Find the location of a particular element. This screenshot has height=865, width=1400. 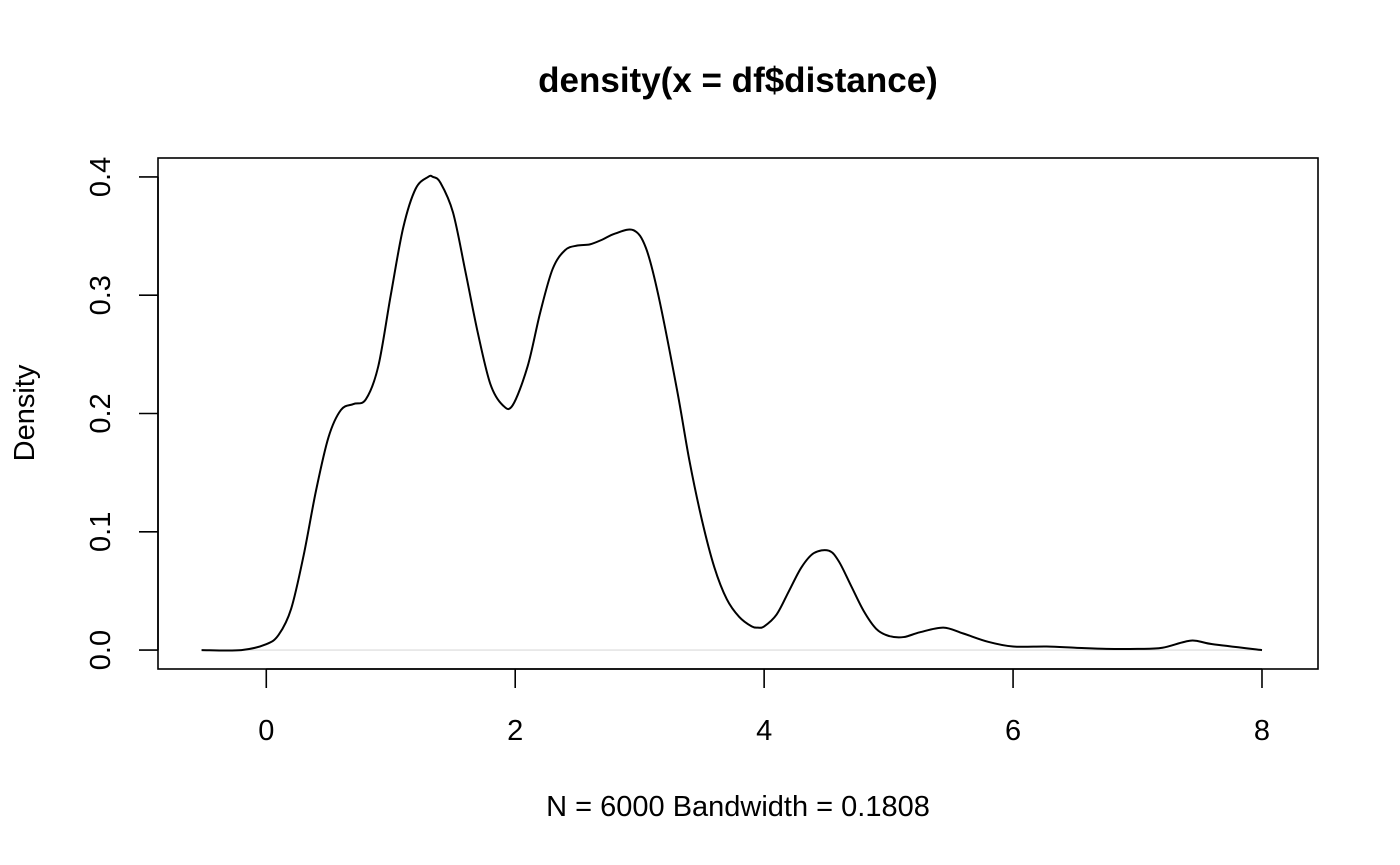

x-tick-label: 4 is located at coordinates (764, 731).